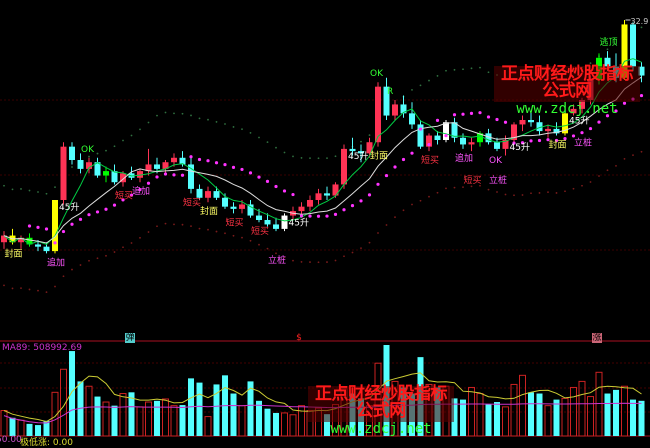 The height and width of the screenshot is (448, 650). I want to click on high-price-label: 32.9, so click(640, 21).